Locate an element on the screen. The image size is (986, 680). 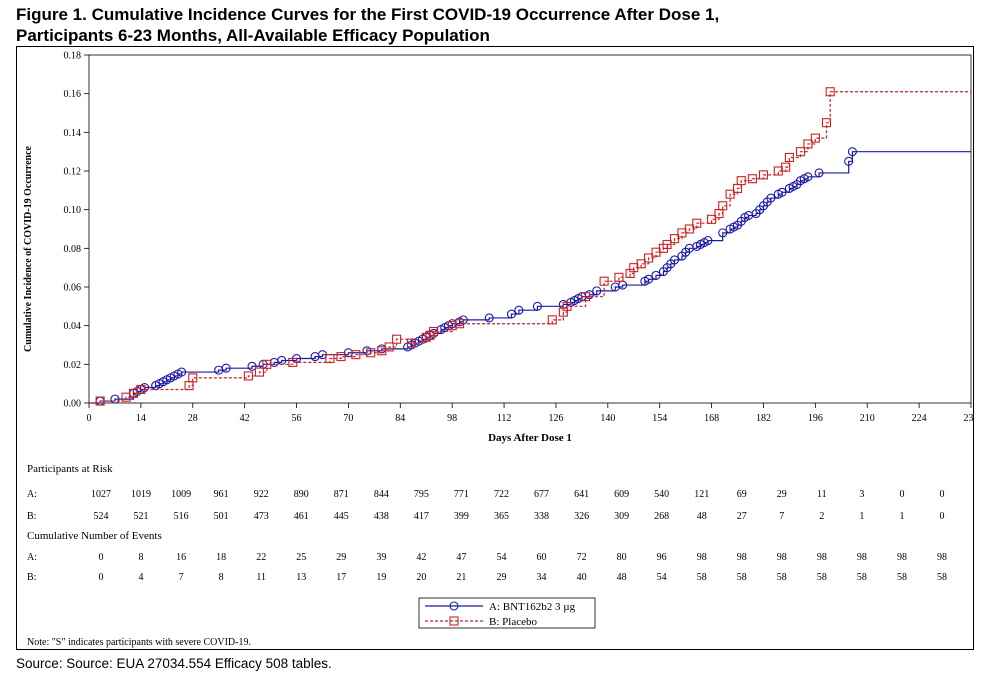
y-tick-label: 0.06 is located at coordinates (73, 288).